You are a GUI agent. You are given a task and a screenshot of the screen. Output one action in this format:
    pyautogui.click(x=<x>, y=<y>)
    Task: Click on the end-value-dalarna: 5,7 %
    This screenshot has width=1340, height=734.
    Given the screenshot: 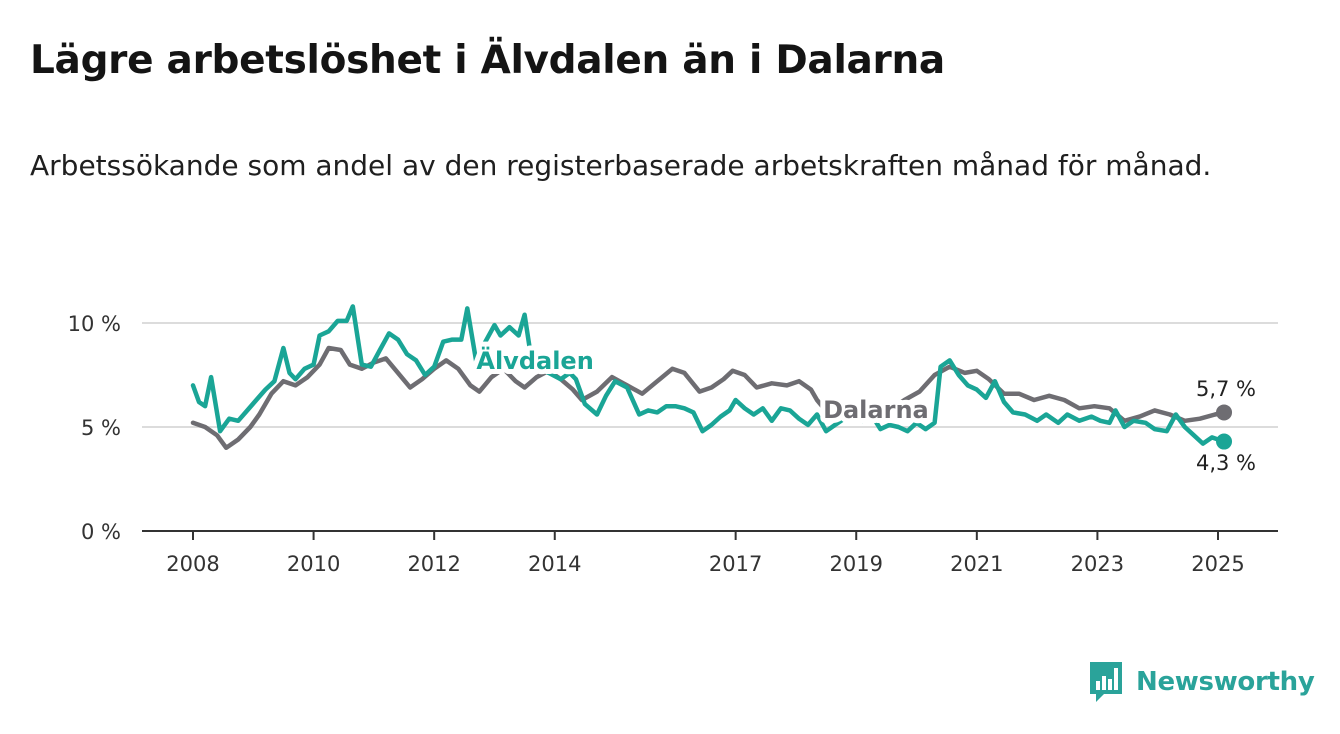 What is the action you would take?
    pyautogui.click(x=1226, y=389)
    